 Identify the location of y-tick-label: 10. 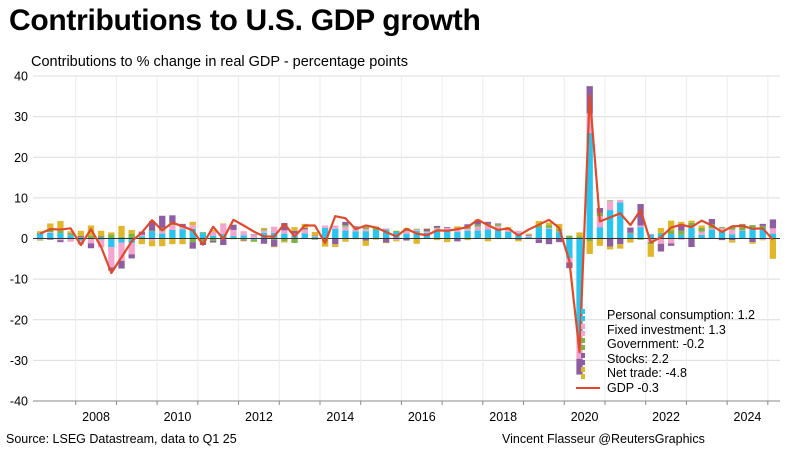
(21, 198).